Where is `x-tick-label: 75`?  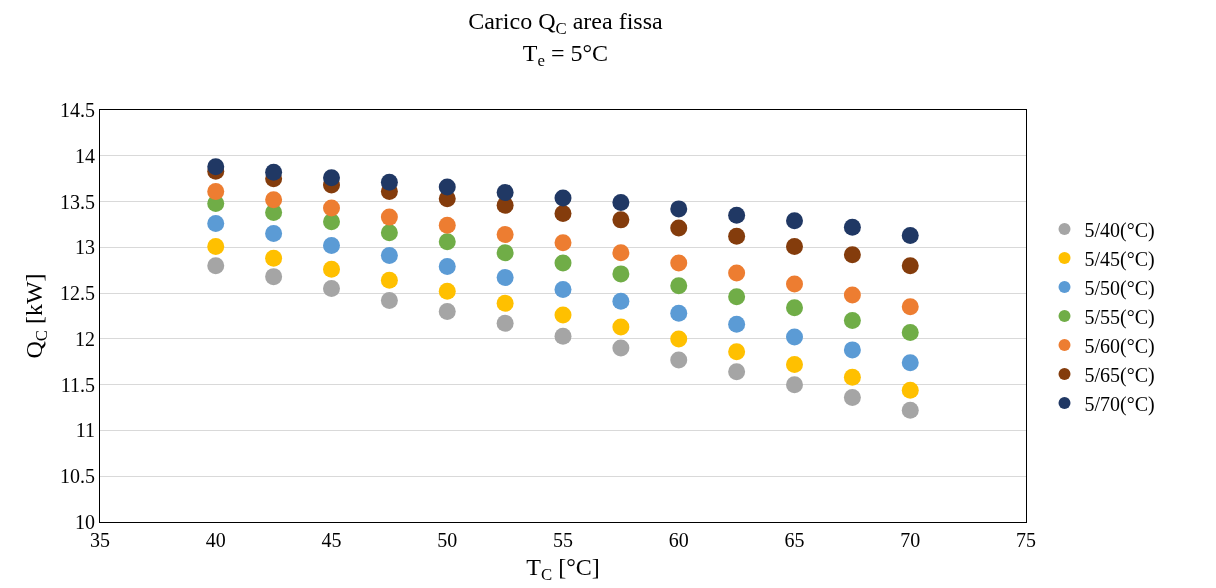 x-tick-label: 75 is located at coordinates (1026, 540).